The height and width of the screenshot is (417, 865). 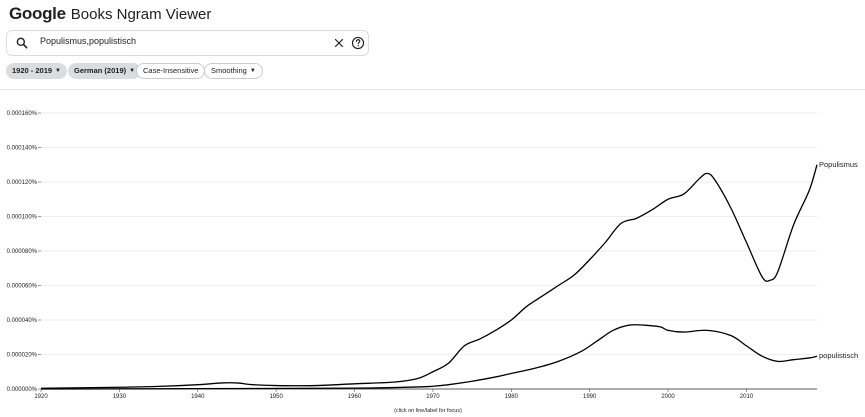 I want to click on y-tick-label: 0.000060%, so click(x=22, y=287).